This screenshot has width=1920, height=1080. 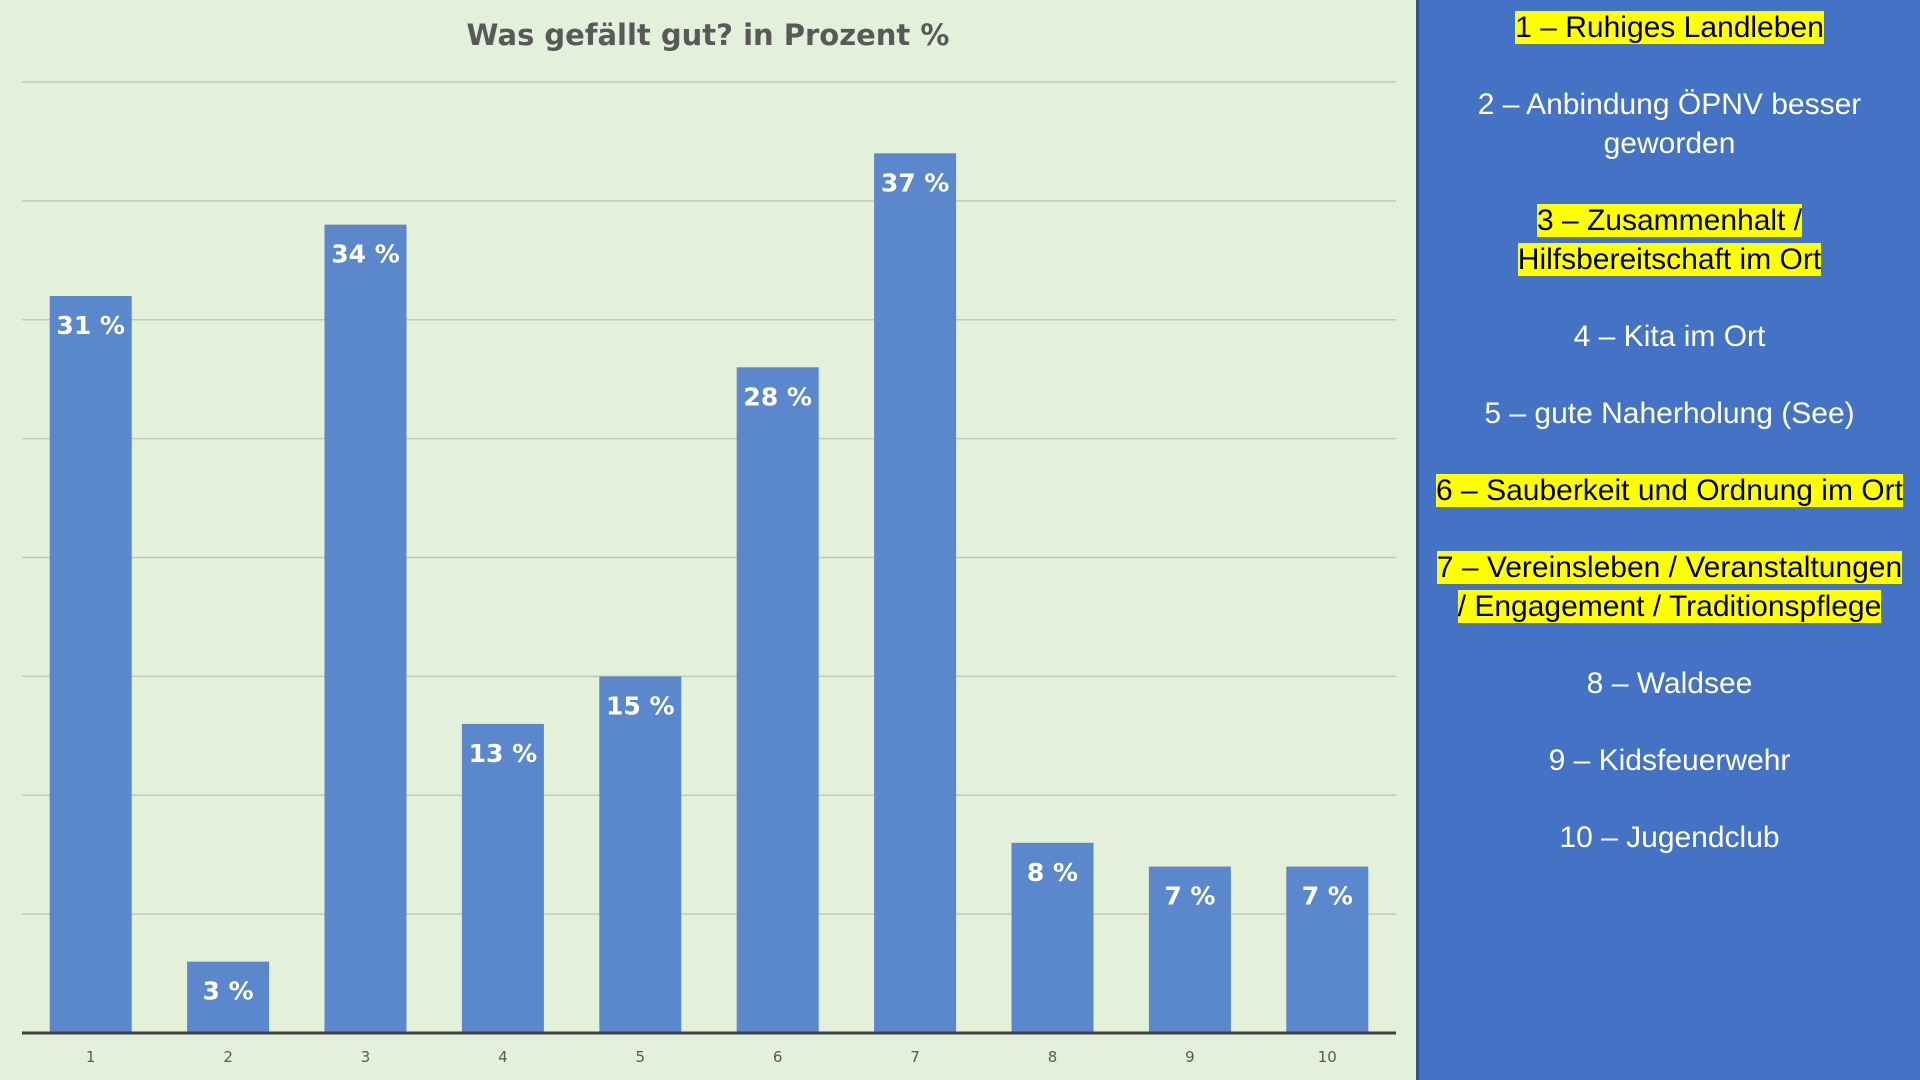 I want to click on x-tick-label-8: 8, so click(x=1053, y=1057).